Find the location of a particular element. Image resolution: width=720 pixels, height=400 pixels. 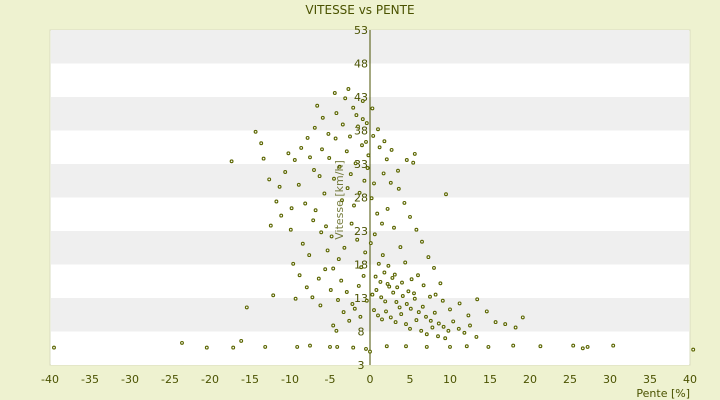

y-axis-label: Vitesse [km/h] is located at coordinates (339, 200).